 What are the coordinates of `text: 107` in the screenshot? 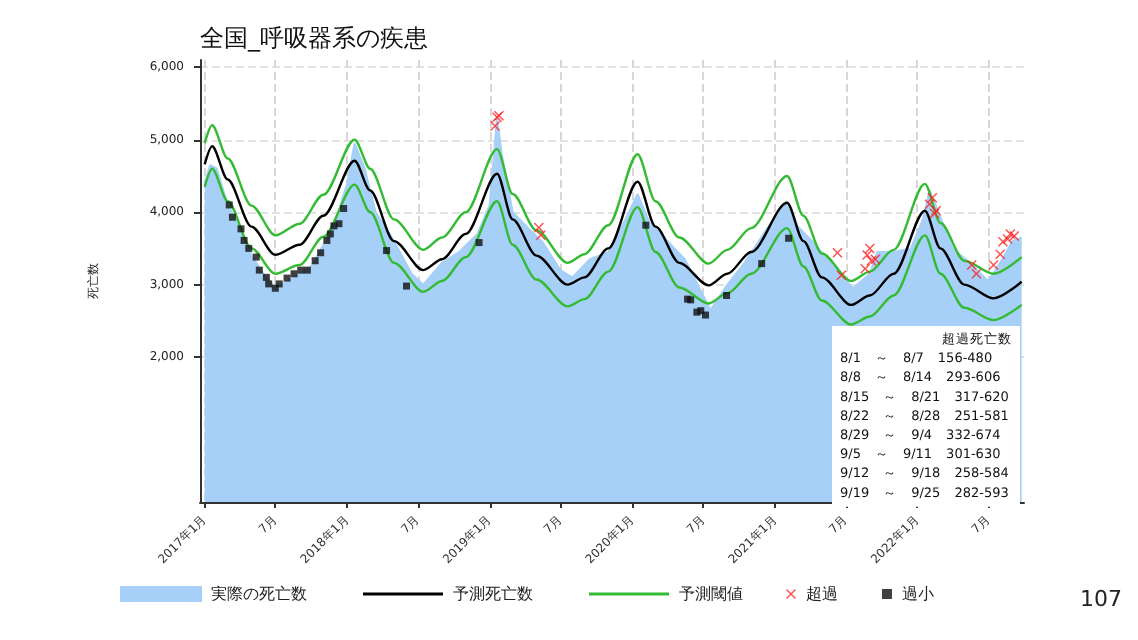 It's located at (1101, 599).